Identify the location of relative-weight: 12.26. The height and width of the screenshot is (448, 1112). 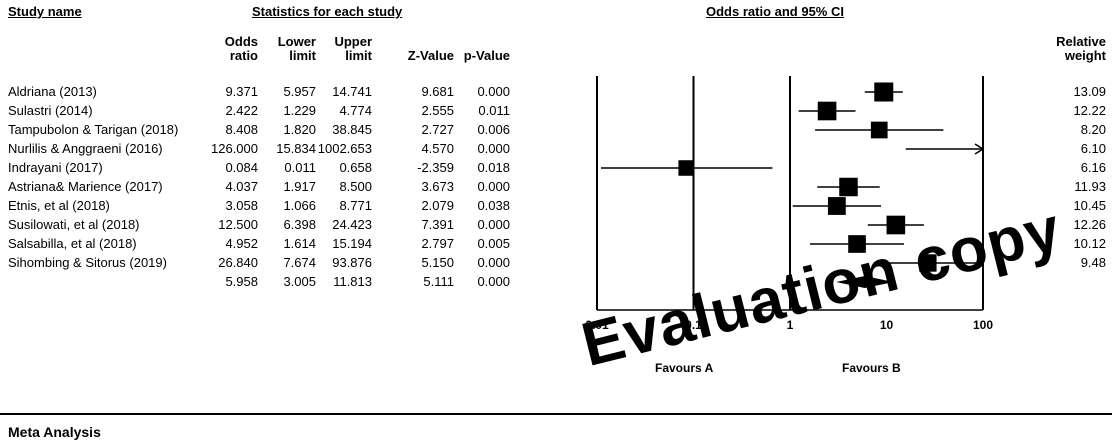
(1089, 224).